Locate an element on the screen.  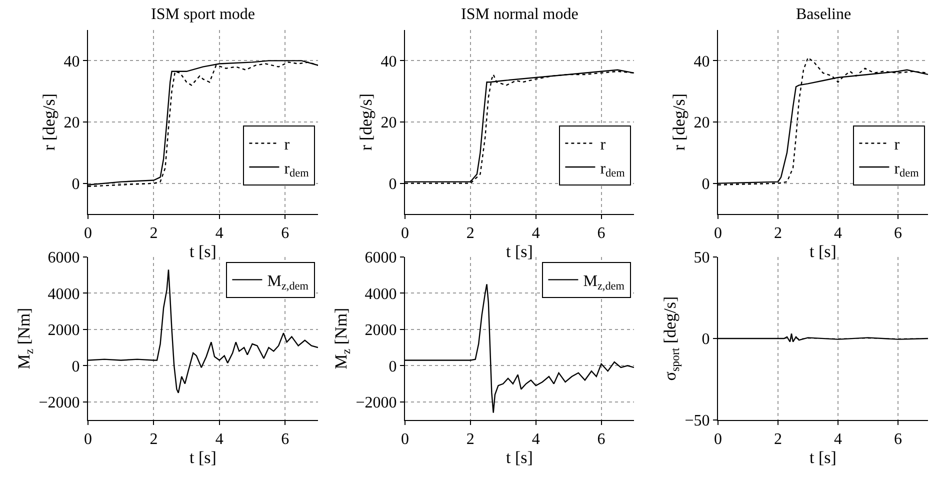
chart-title: Baseline is located at coordinates (824, 14).